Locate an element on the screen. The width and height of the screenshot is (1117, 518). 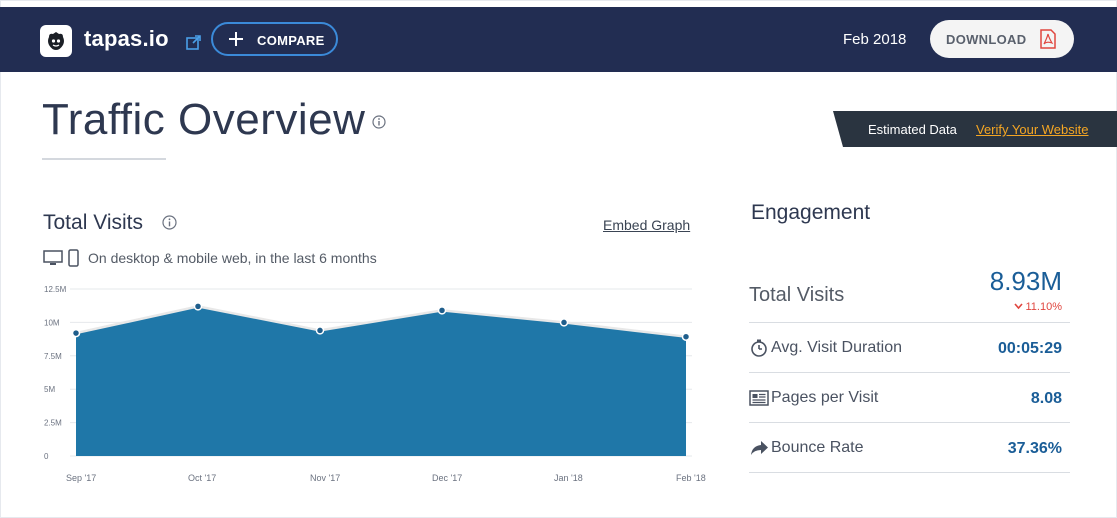
chevron-down-icon is located at coordinates (1018, 306).